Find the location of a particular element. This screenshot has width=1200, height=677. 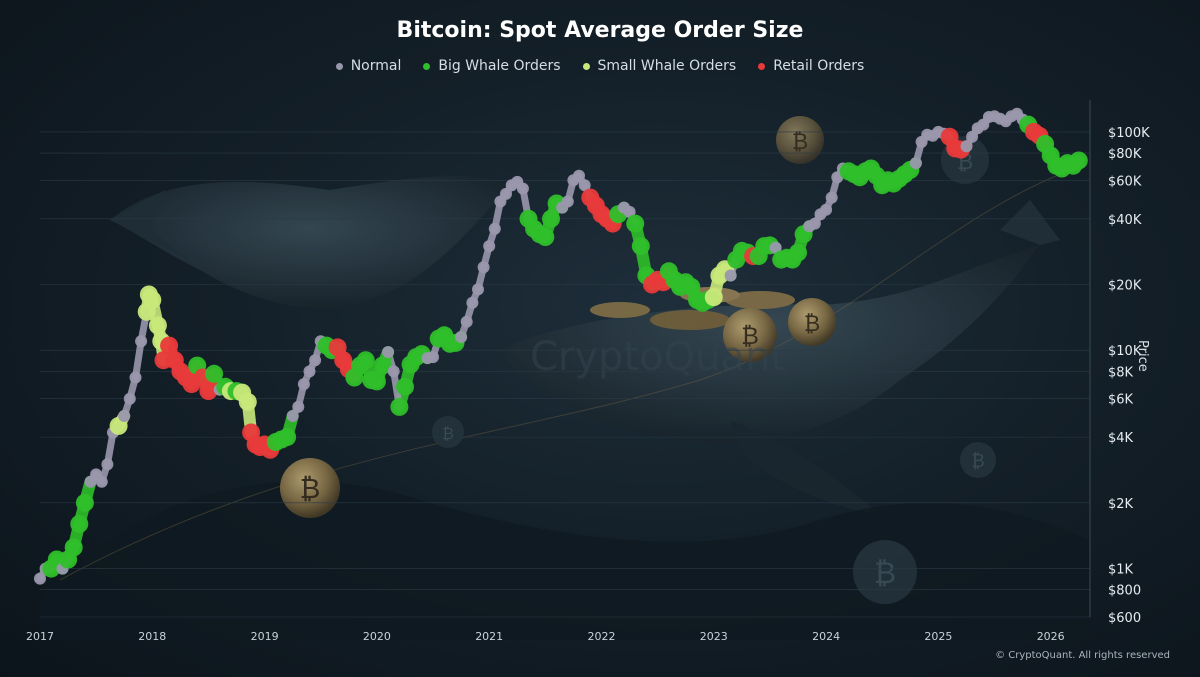

x-tick-label: 2022 is located at coordinates (601, 636).